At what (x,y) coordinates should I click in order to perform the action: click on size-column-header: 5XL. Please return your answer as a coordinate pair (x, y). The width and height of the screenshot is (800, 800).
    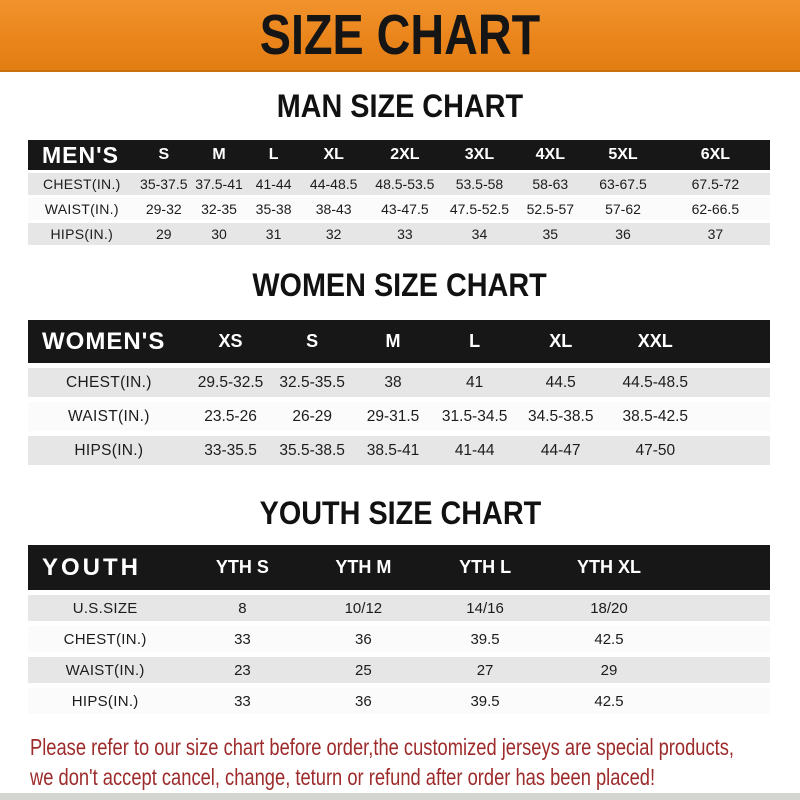
    Looking at the image, I should click on (623, 154).